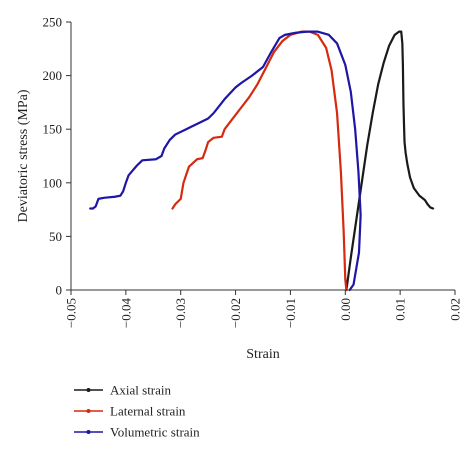 The height and width of the screenshot is (453, 474). I want to click on x-tick-label: 0.00, so click(345, 309).